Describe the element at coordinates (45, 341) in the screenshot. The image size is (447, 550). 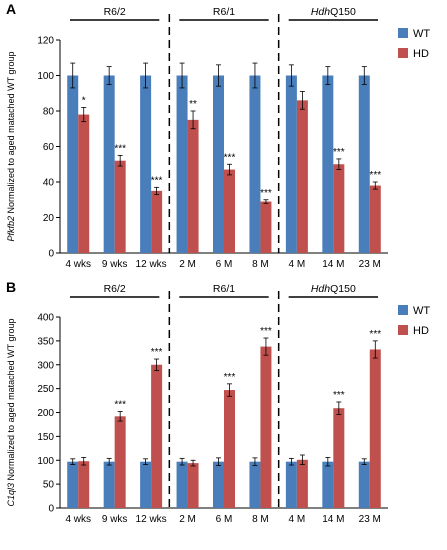
I see `y-tick-label: 350` at that location.